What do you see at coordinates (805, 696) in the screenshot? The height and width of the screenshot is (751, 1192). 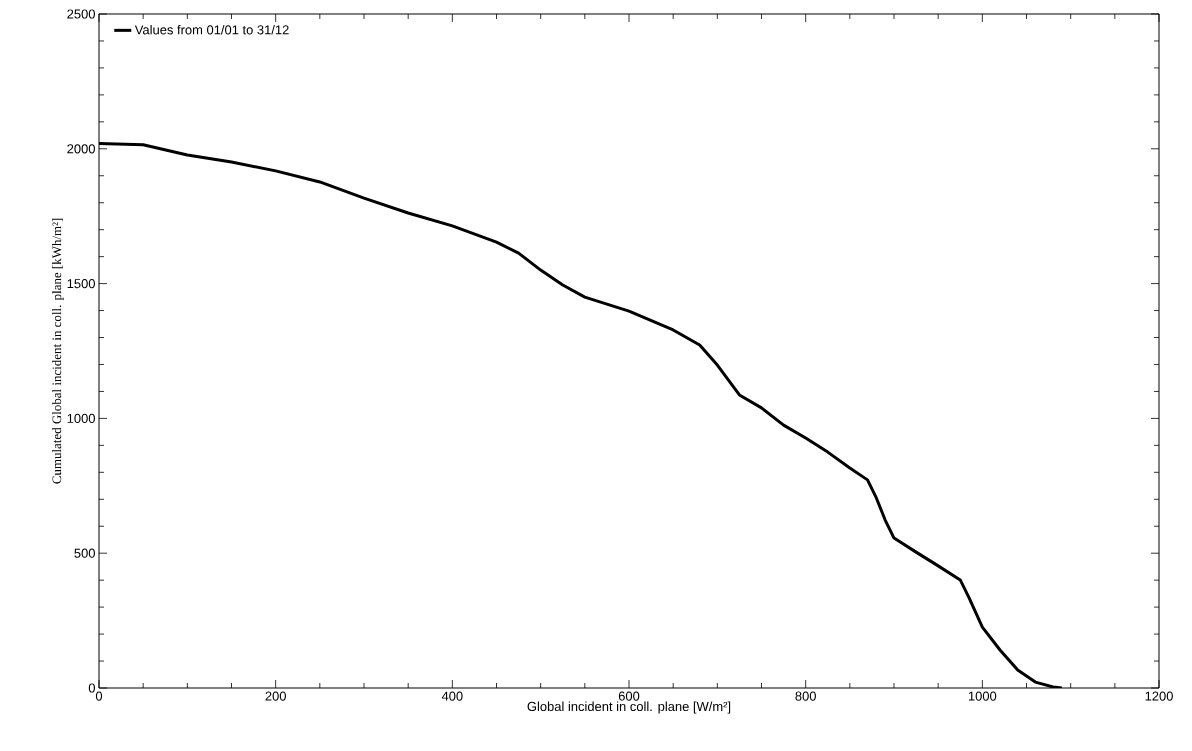 I see `x-tick-label: 800` at bounding box center [805, 696].